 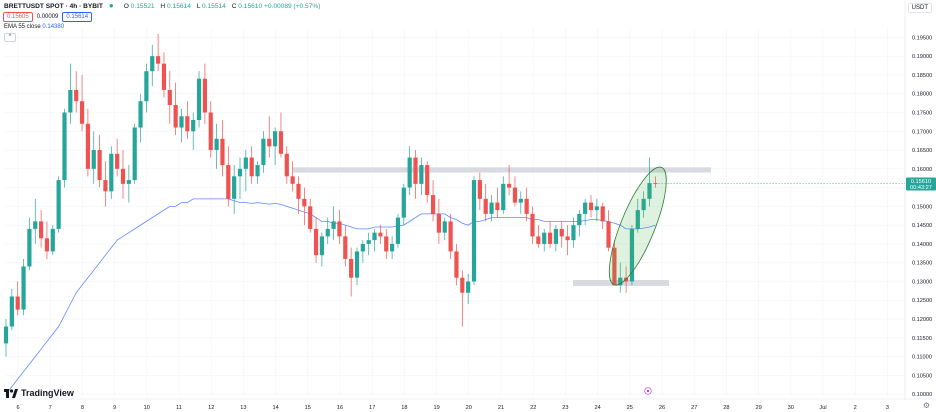 What do you see at coordinates (50, 408) in the screenshot?
I see `x-tick-label: 7` at bounding box center [50, 408].